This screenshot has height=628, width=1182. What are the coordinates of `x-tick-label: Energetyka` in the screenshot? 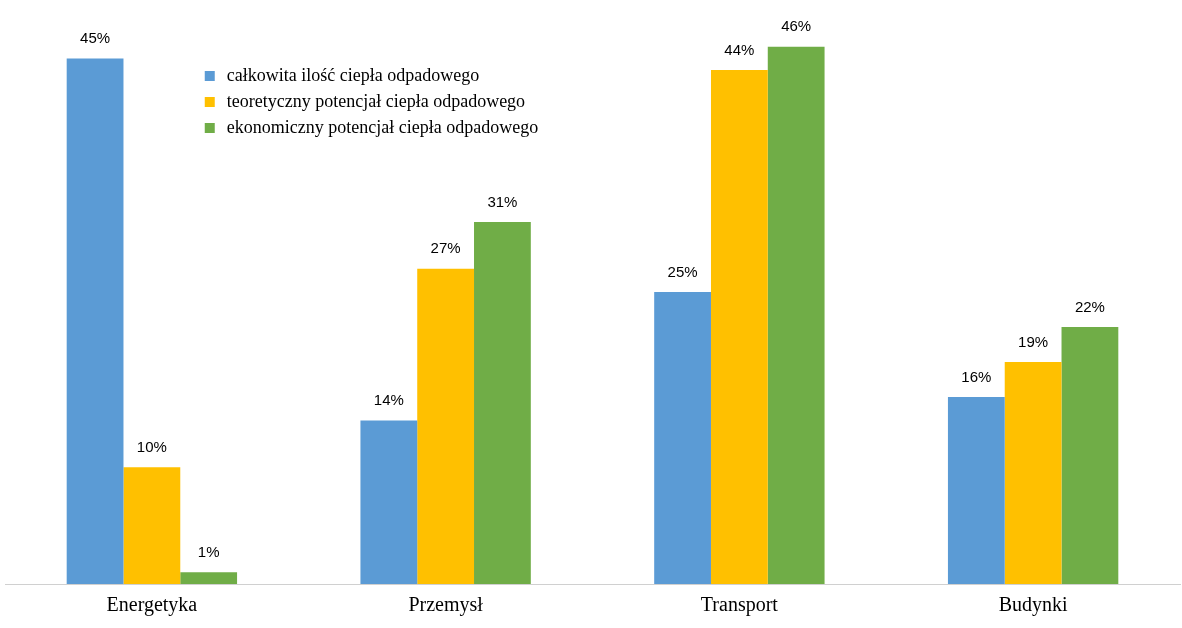 It's located at (152, 605).